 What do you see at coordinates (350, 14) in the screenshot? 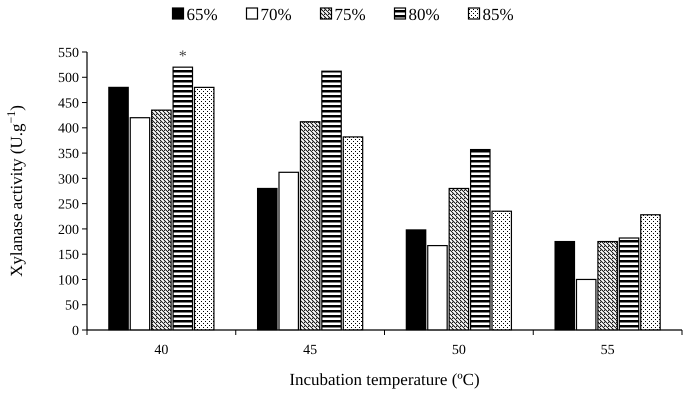
I see `legend-label: 75%` at bounding box center [350, 14].